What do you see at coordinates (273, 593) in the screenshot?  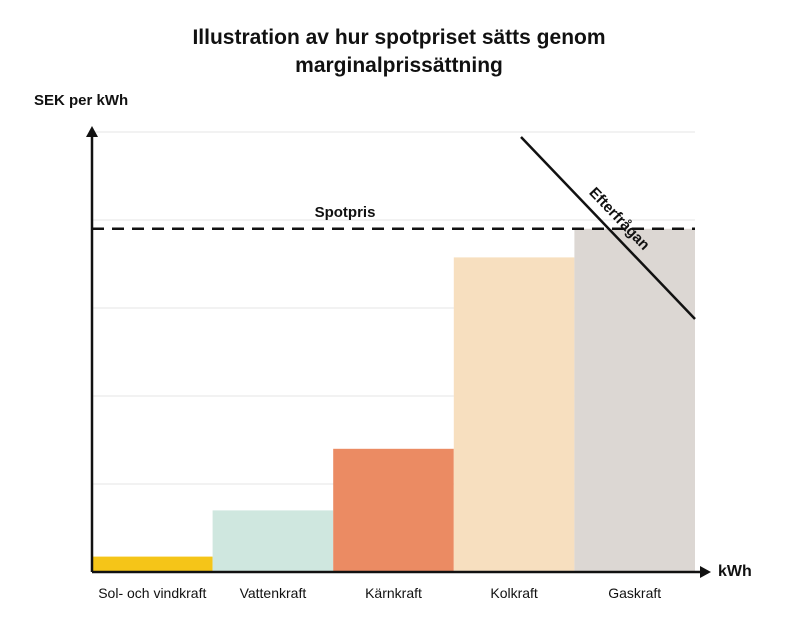 I see `x-tick-label: Vattenkraft` at bounding box center [273, 593].